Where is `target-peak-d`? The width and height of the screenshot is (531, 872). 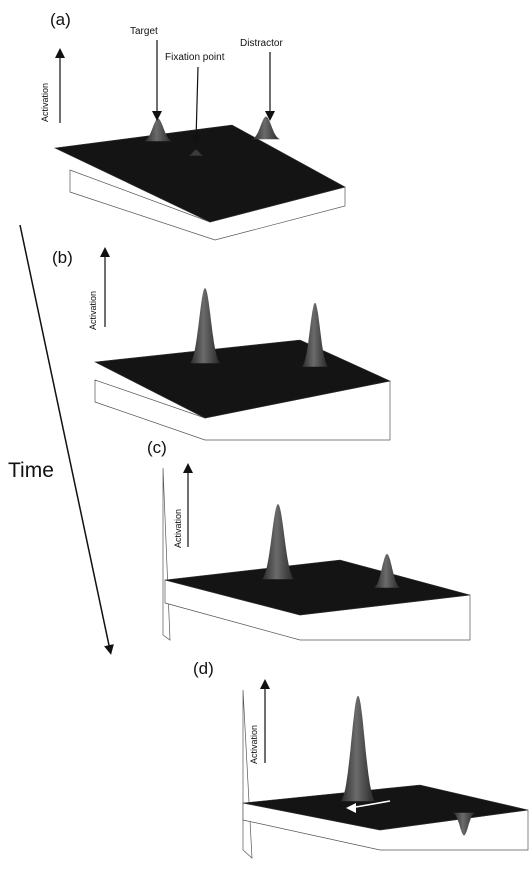 target-peak-d is located at coordinates (358, 748).